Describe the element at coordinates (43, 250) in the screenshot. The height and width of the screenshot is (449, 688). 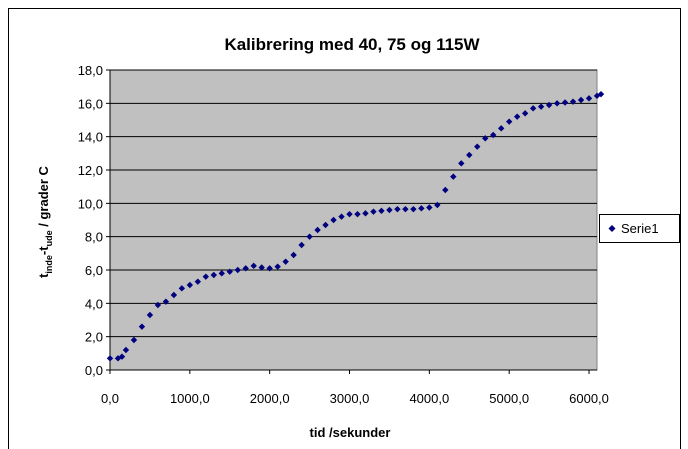
I see `y-title-part: -t` at that location.